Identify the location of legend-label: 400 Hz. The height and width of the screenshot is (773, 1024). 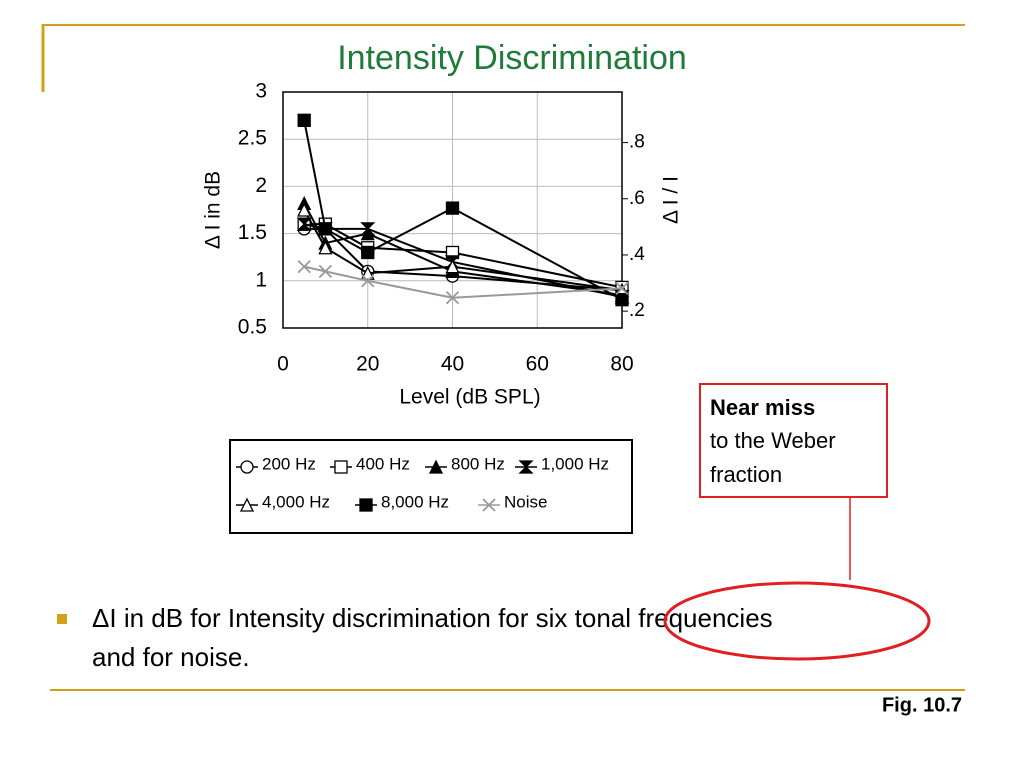
(383, 463).